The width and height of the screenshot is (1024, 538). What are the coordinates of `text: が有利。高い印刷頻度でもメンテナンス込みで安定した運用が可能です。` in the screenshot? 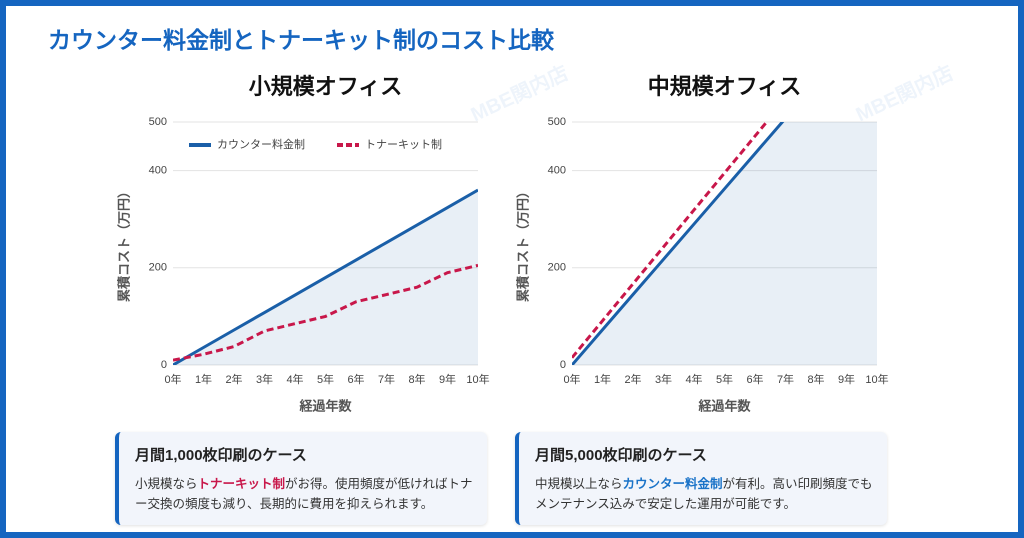 It's located at (704, 494).